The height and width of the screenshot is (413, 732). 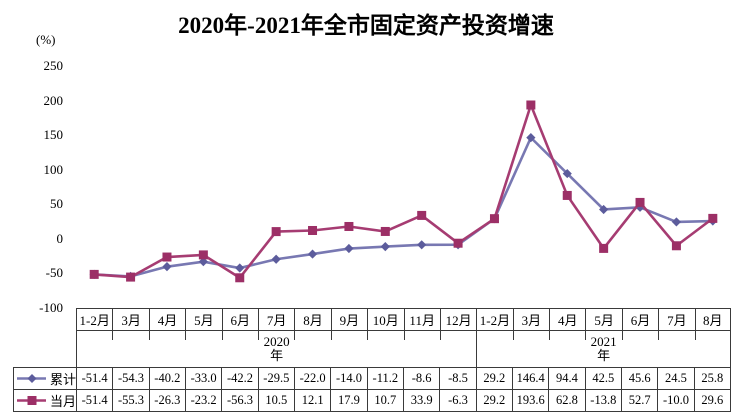 I want to click on value-cell: 12.1, so click(x=313, y=401).